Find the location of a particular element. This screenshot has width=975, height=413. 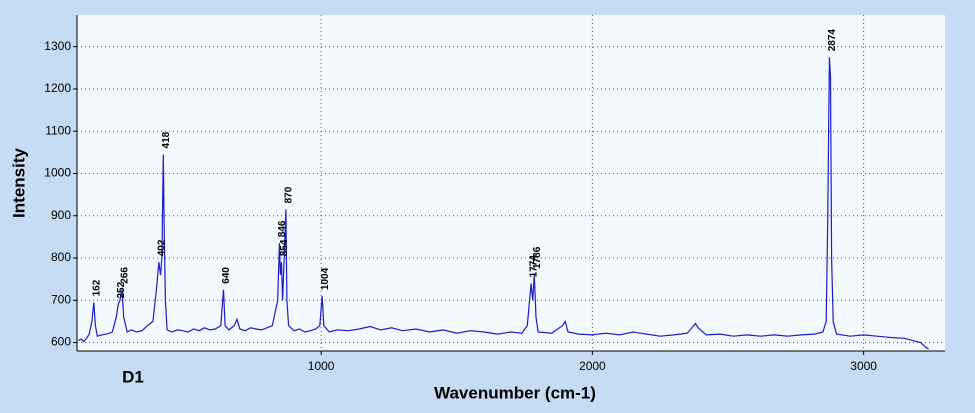

y-tick-label: 1100 is located at coordinates (58, 130).